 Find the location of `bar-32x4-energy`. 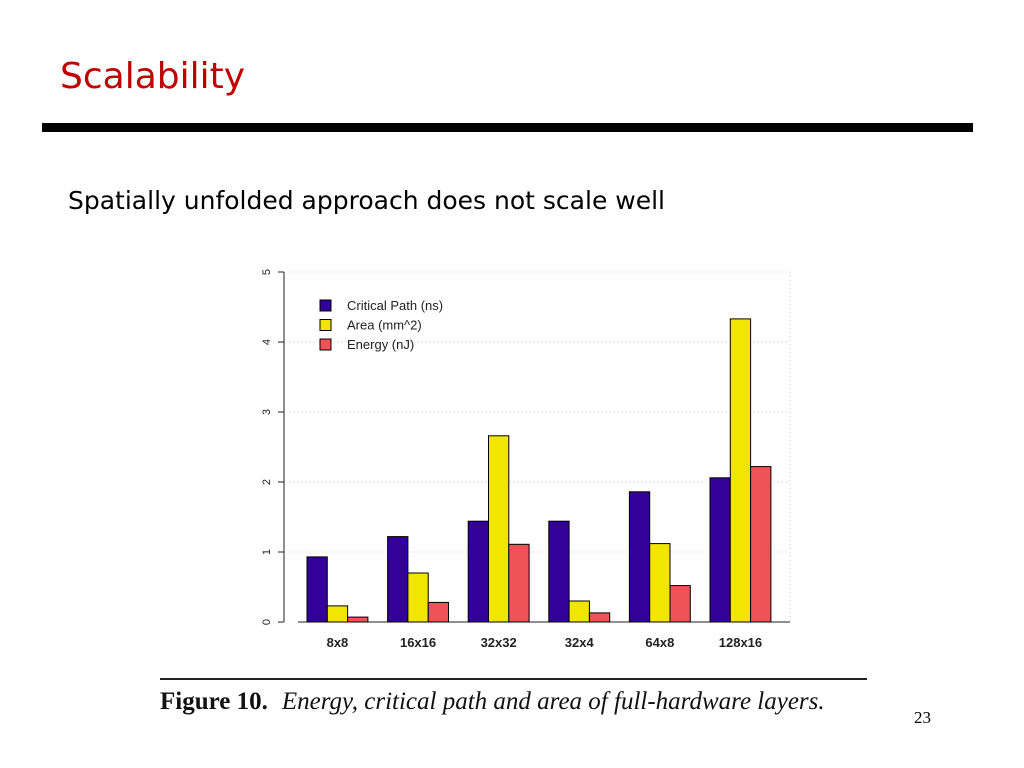

bar-32x4-energy is located at coordinates (599, 617).